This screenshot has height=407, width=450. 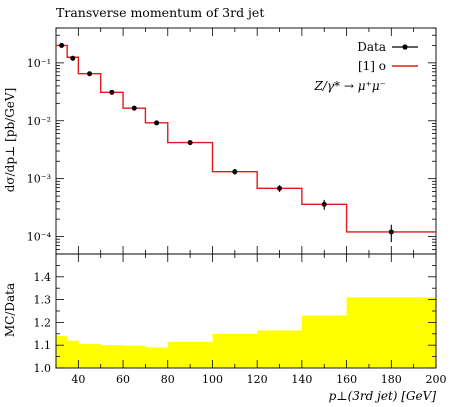 What do you see at coordinates (39, 237) in the screenshot?
I see `main-y-tick-label: 10⁻⁴` at bounding box center [39, 237].